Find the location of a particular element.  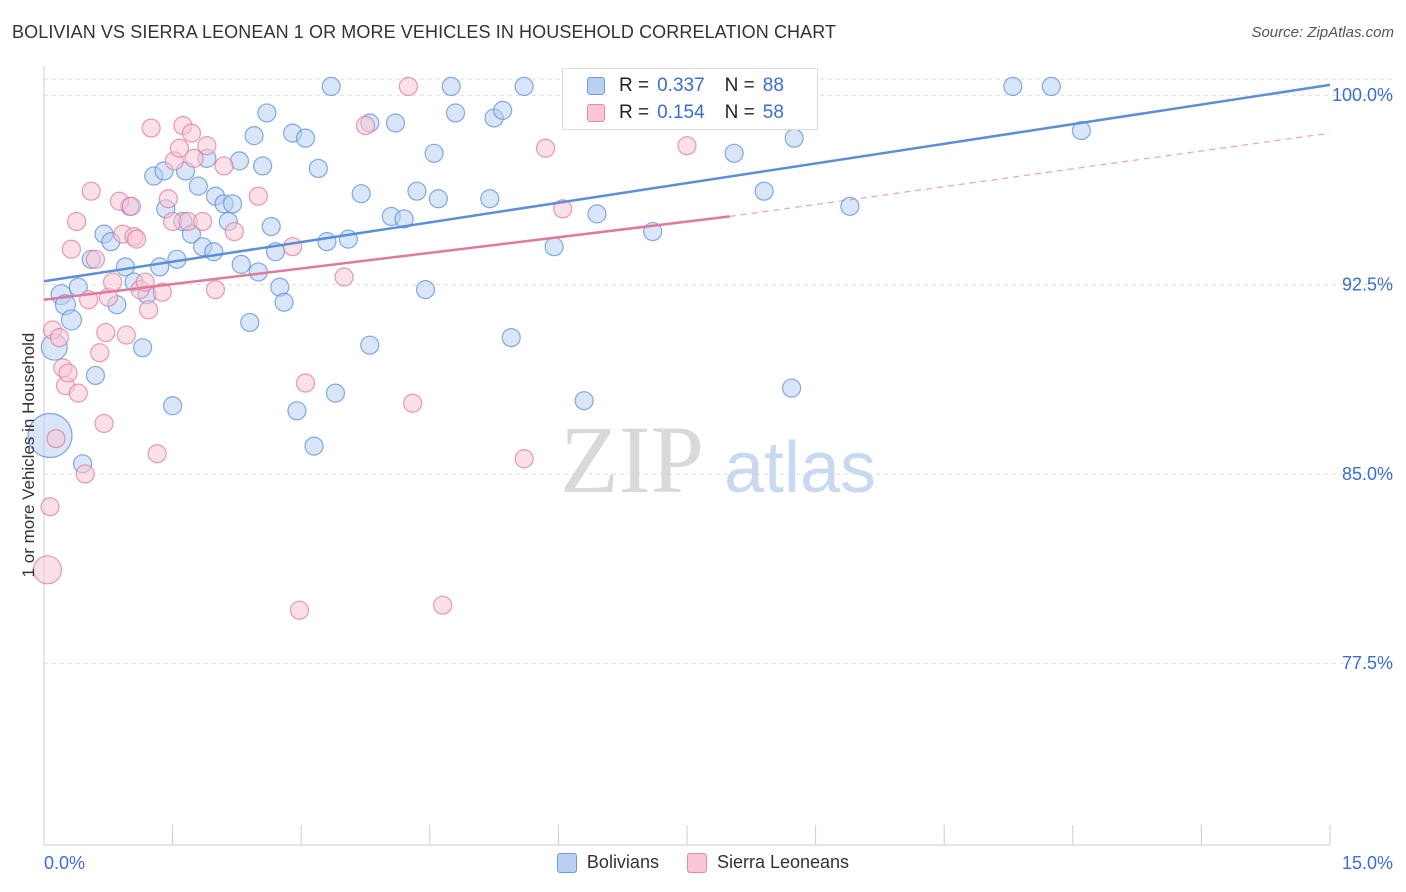

series-legend: Bolivians Sierra Leoneans is located at coordinates (703, 862).